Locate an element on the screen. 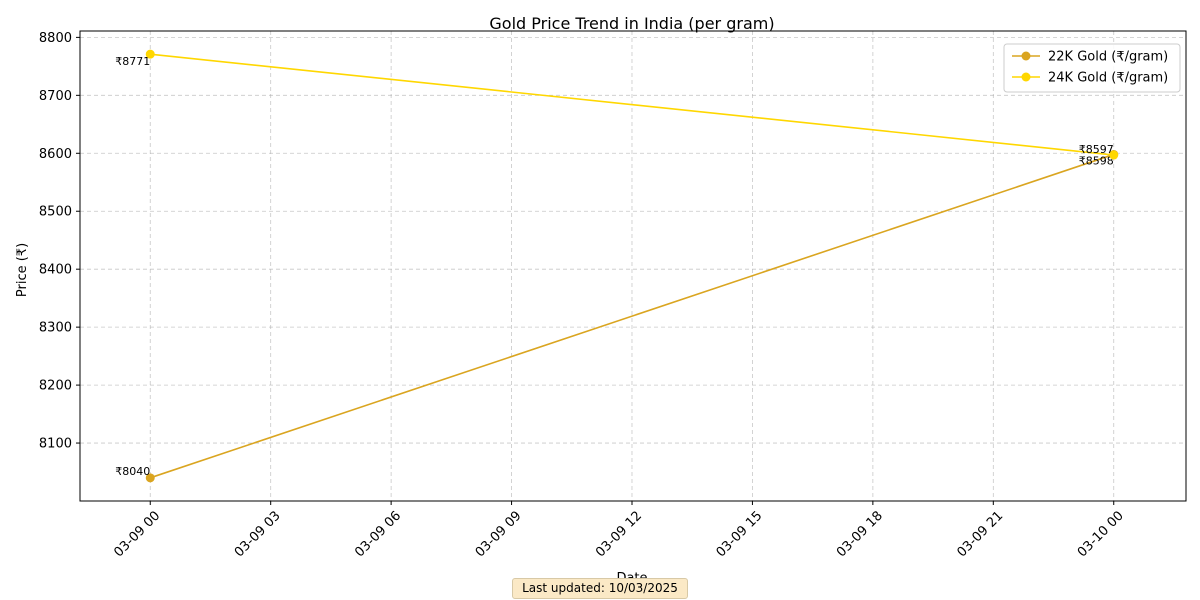  y-tick-label: 8500 is located at coordinates (55, 212).